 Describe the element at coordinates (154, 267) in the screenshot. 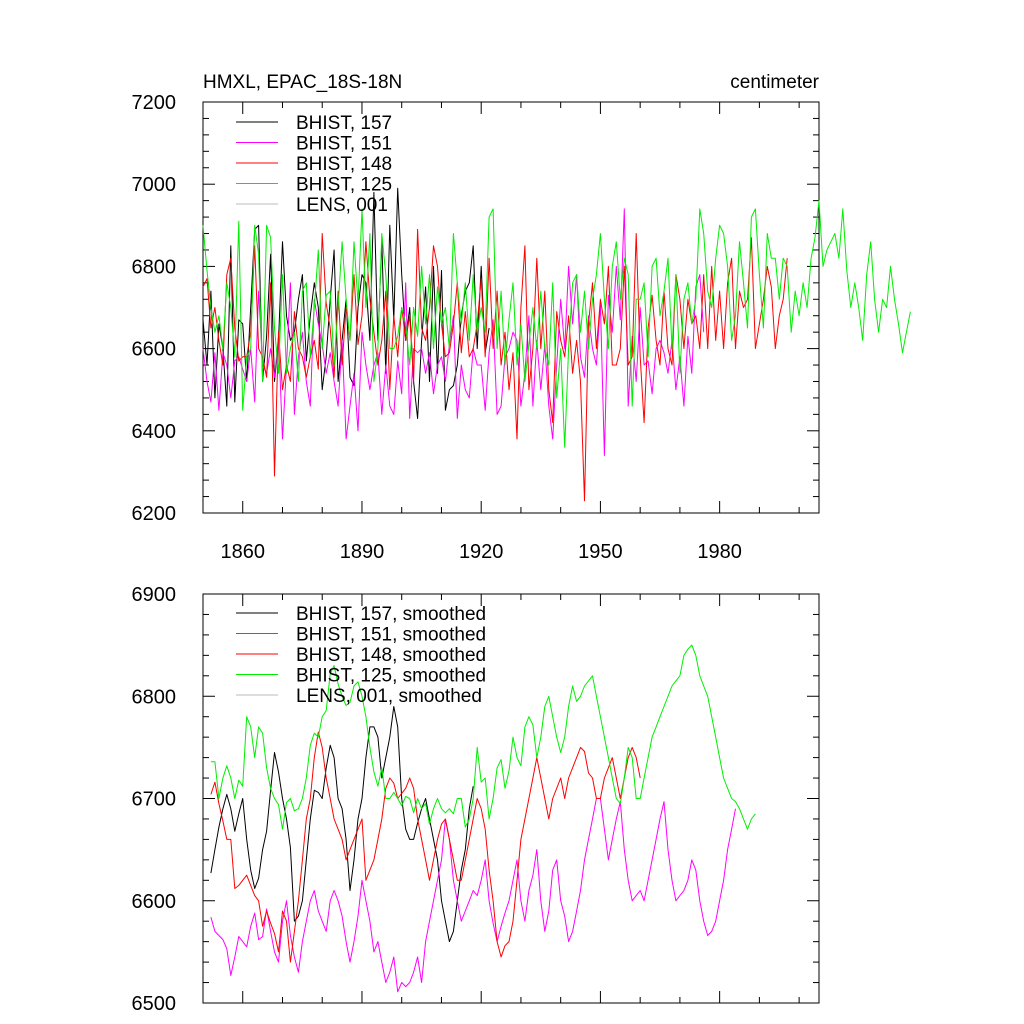

I see `top-ytick-label: 6800` at that location.